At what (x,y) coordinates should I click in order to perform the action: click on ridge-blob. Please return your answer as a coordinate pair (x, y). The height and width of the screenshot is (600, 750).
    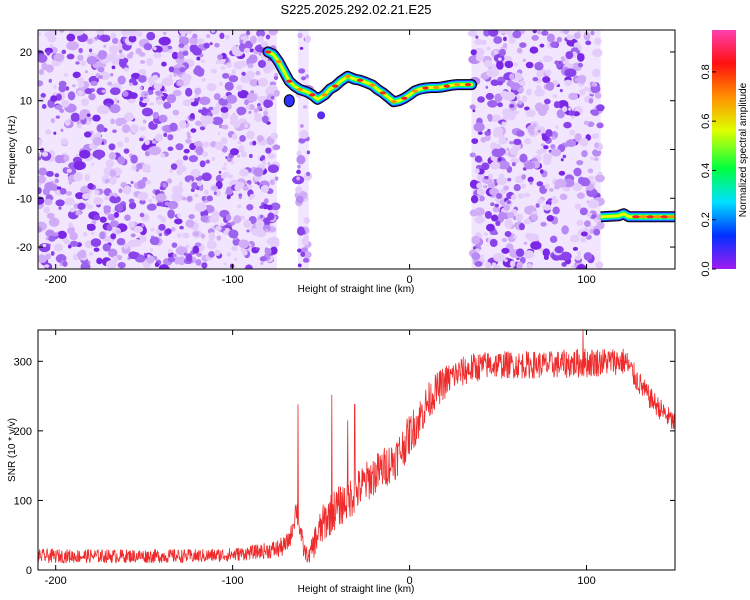
    Looking at the image, I should click on (321, 115).